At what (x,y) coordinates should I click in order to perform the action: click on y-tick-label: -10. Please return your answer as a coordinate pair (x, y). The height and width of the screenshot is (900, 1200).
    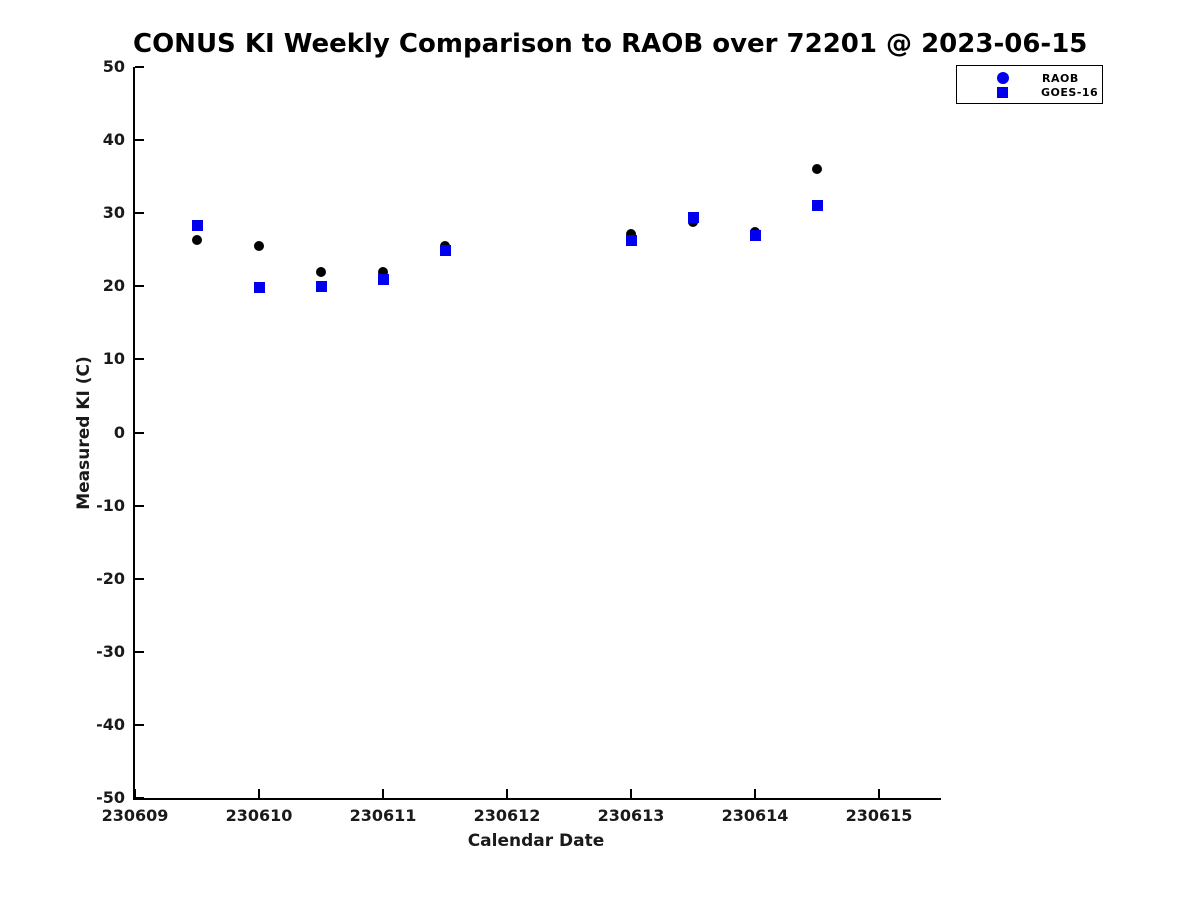
    Looking at the image, I should click on (110, 505).